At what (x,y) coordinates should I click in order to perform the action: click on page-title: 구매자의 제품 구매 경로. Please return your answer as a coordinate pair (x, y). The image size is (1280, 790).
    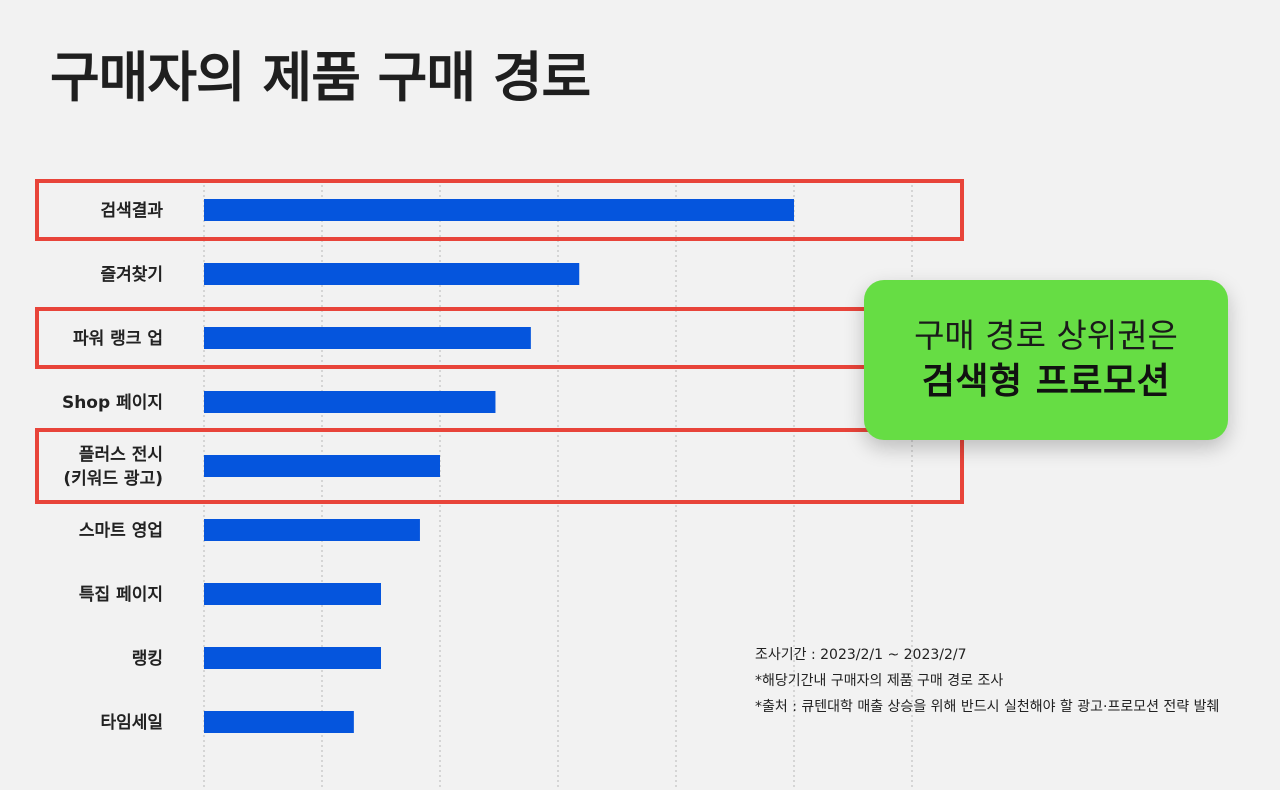
    Looking at the image, I should click on (320, 77).